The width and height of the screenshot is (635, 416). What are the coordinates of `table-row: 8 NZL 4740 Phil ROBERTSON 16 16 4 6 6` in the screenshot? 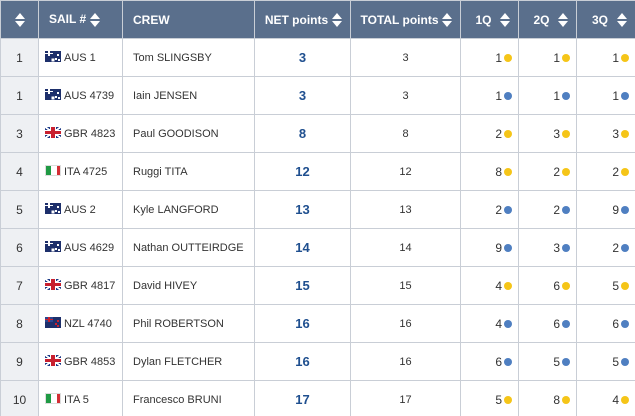 It's located at (317, 323).